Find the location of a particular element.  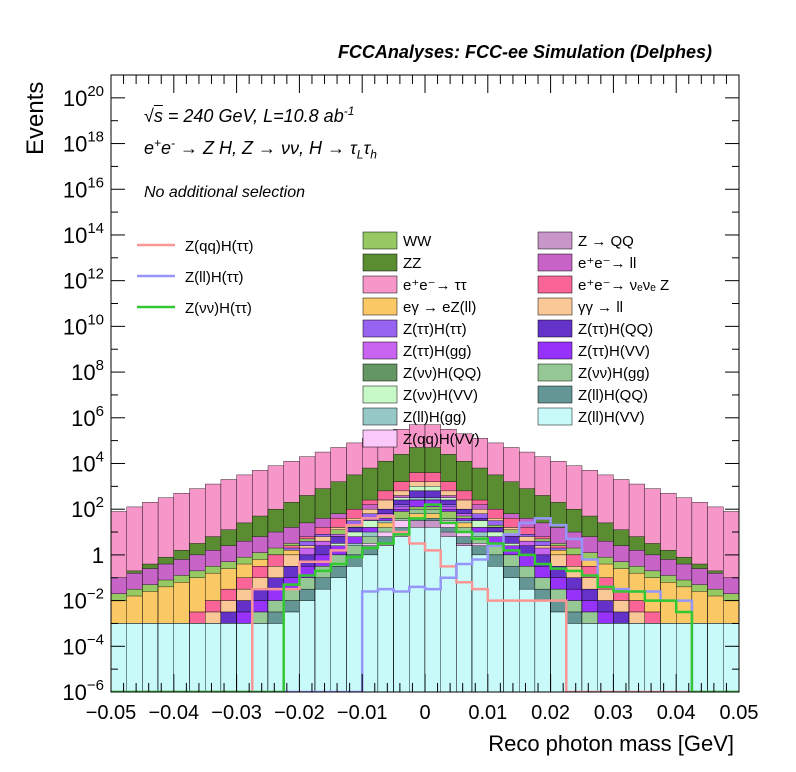

energy-text: = 240 GeV, L=10.8 ab is located at coordinates (253, 116).